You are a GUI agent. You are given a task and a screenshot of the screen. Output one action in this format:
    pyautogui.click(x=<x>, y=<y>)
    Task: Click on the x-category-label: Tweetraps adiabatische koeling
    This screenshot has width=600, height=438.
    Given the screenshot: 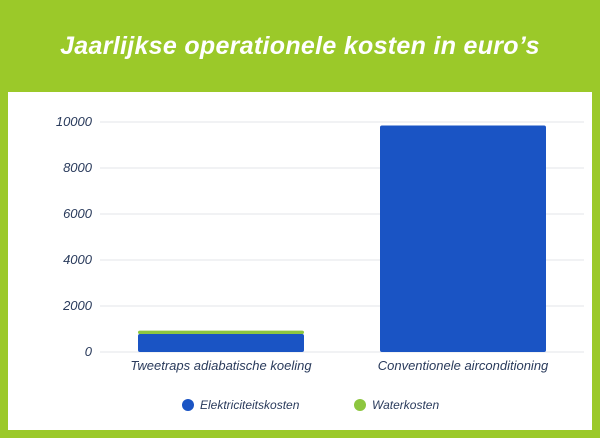 What is the action you would take?
    pyautogui.click(x=221, y=365)
    